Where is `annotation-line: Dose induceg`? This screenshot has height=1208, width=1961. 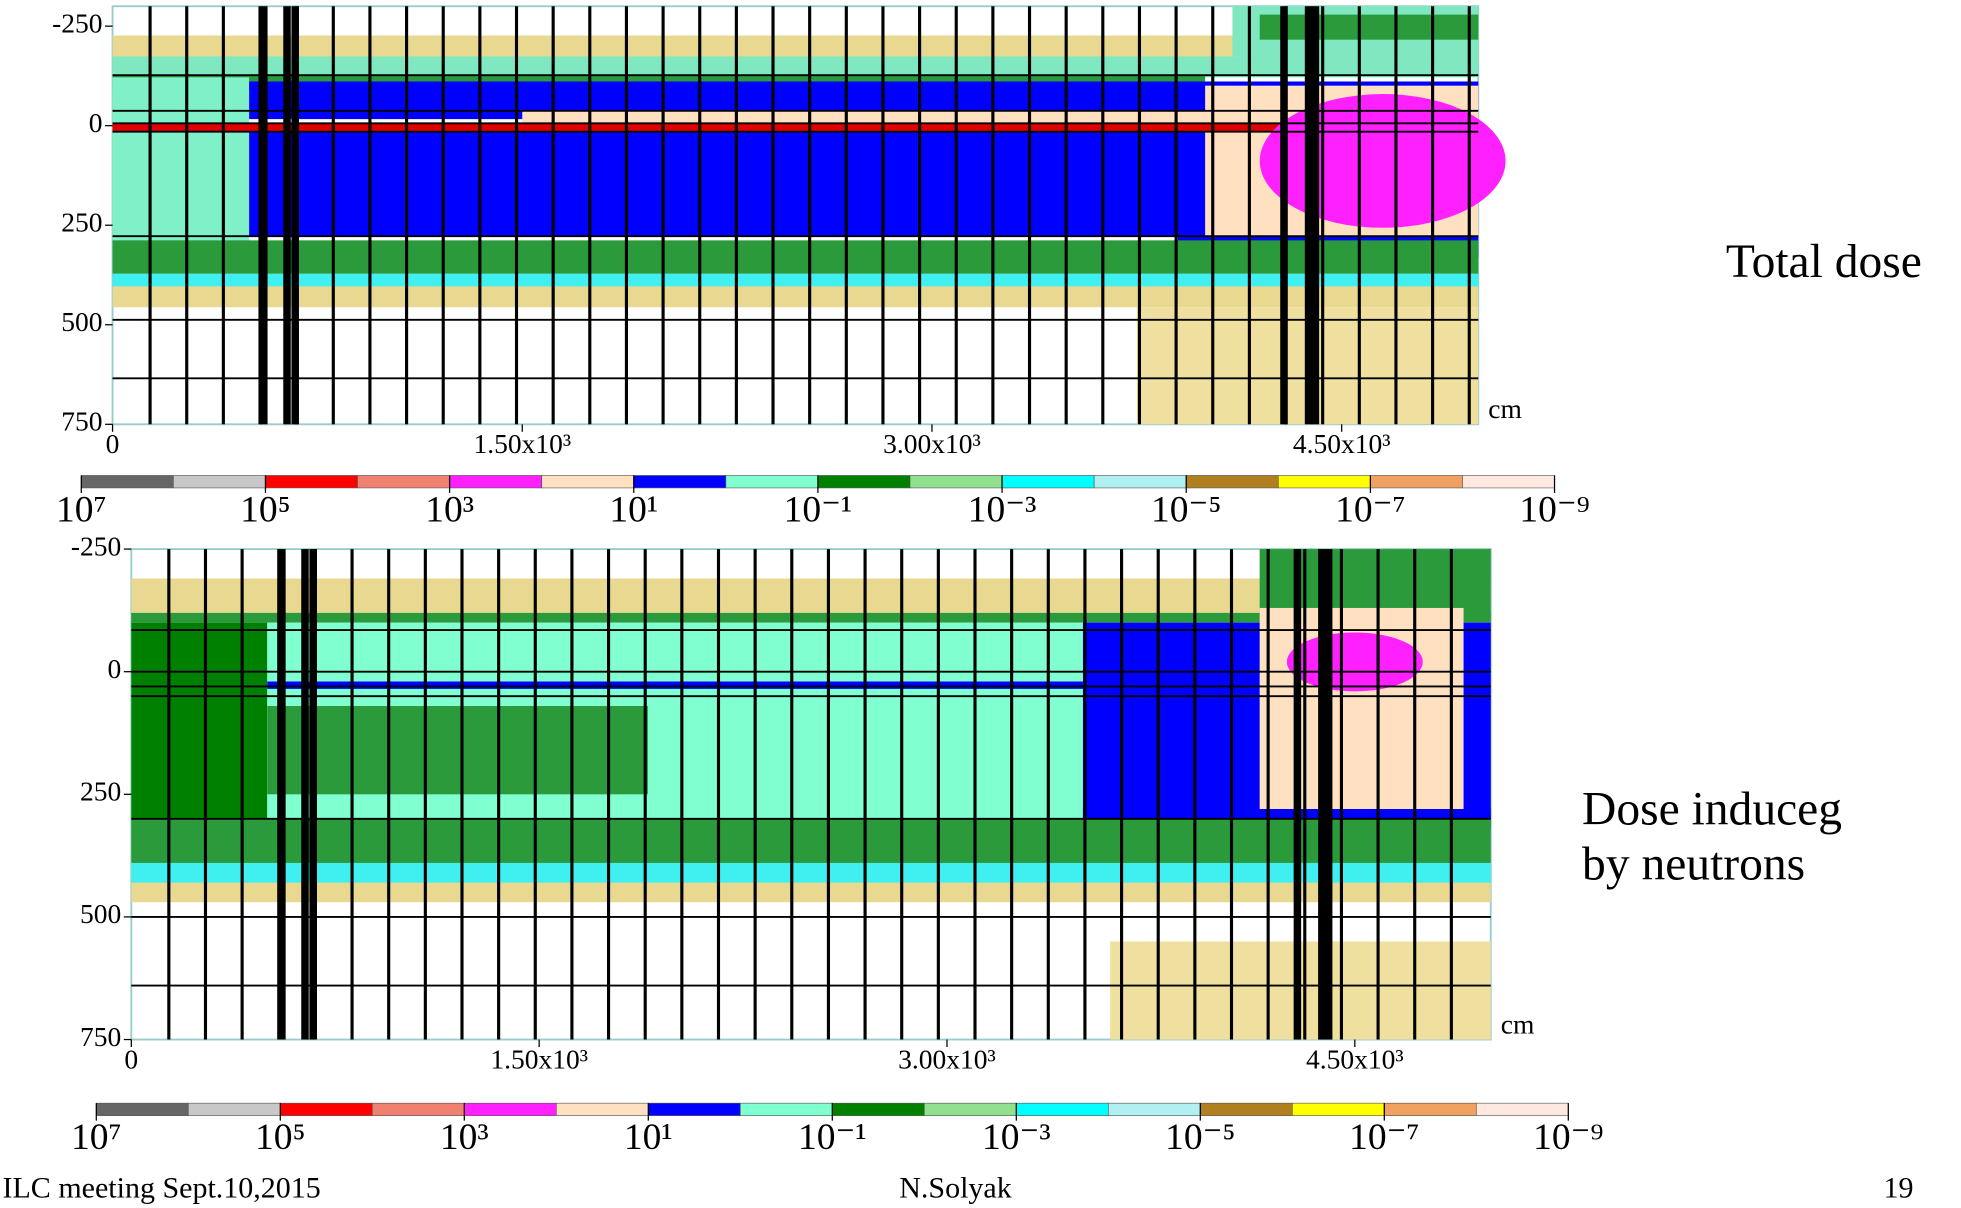
annotation-line: Dose induceg is located at coordinates (1712, 810).